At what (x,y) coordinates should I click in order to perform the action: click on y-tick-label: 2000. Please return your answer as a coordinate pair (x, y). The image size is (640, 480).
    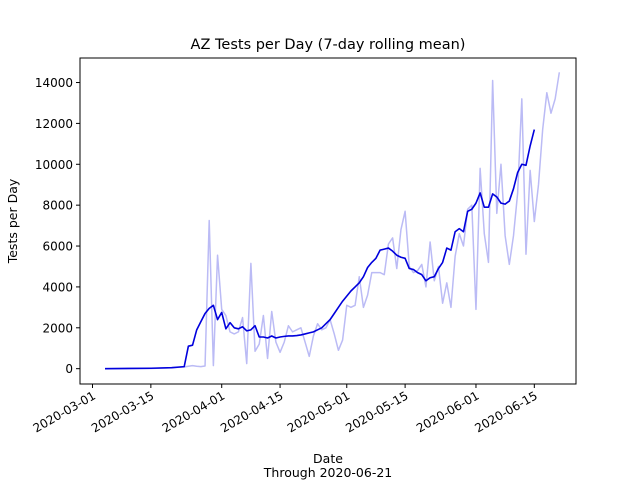
    Looking at the image, I should click on (57, 328).